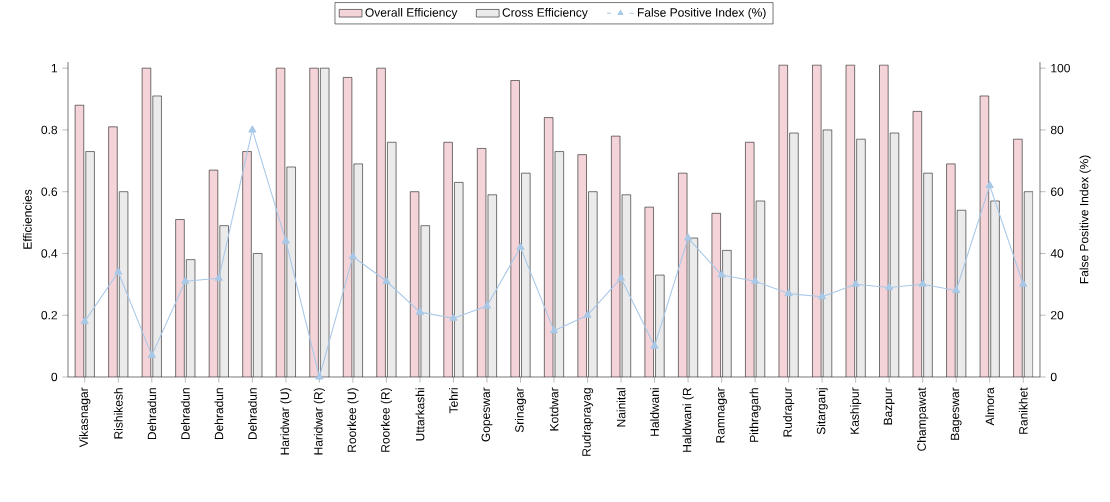  Describe the element at coordinates (554, 409) in the screenshot. I see `x-tick-label: Kotdwar` at that location.